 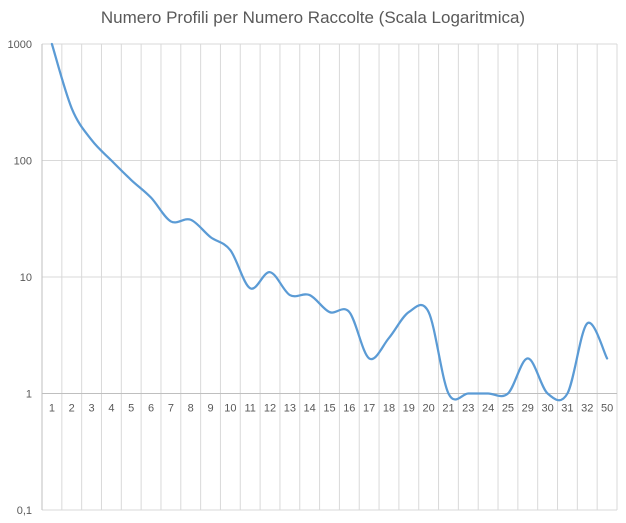 I want to click on x-tick-label: 17, so click(x=369, y=409).